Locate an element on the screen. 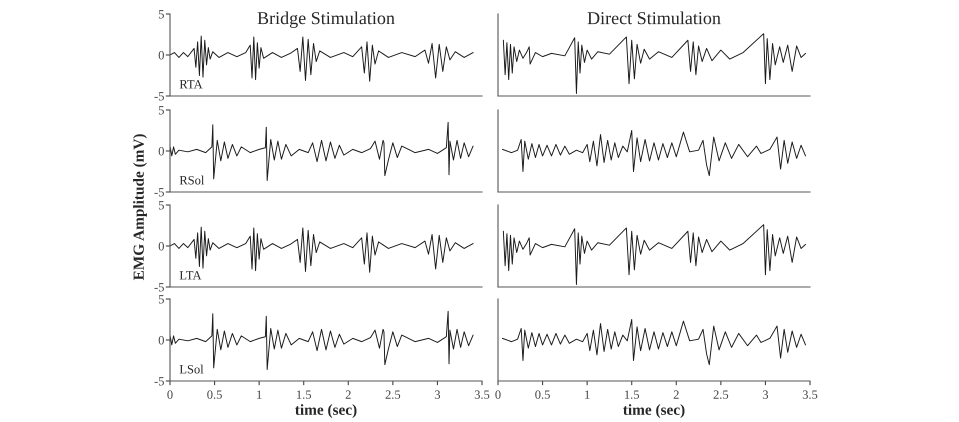 This screenshot has height=422, width=959. chart-title: Bridge Stimulation is located at coordinates (326, 20).